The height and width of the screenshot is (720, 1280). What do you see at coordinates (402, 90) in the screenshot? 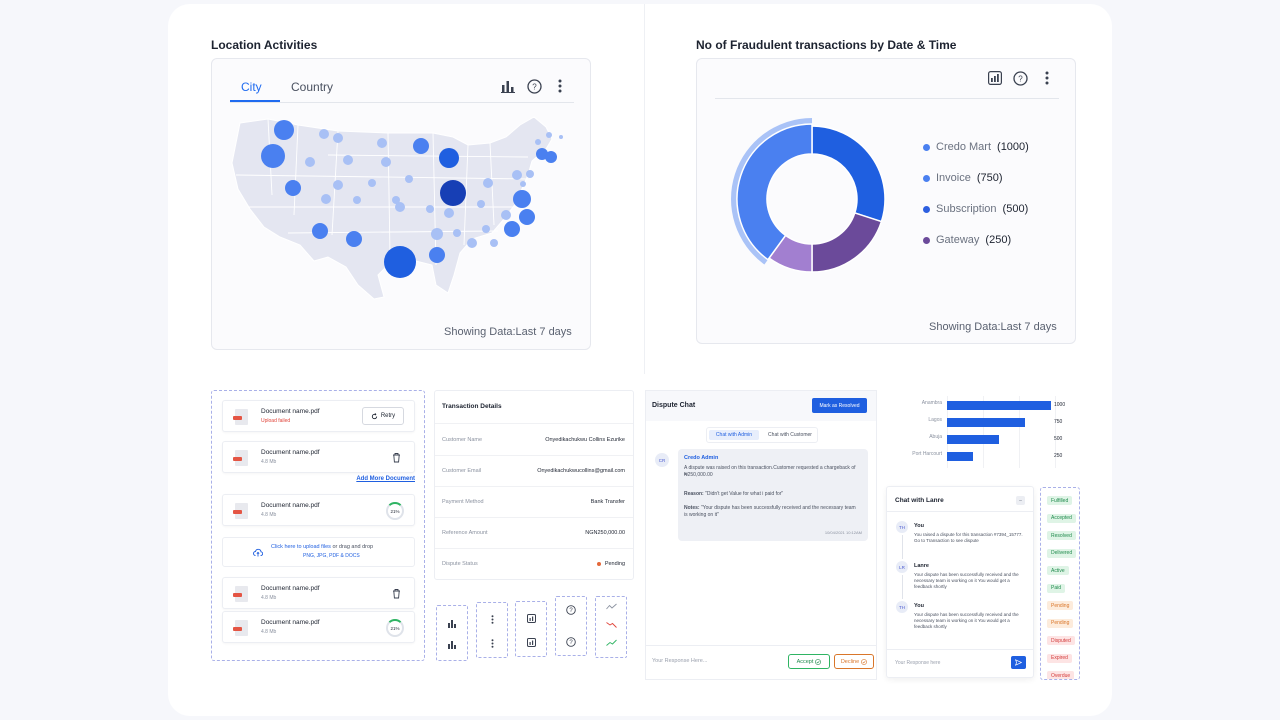
I see `location-tabs: City Country ?` at bounding box center [402, 90].